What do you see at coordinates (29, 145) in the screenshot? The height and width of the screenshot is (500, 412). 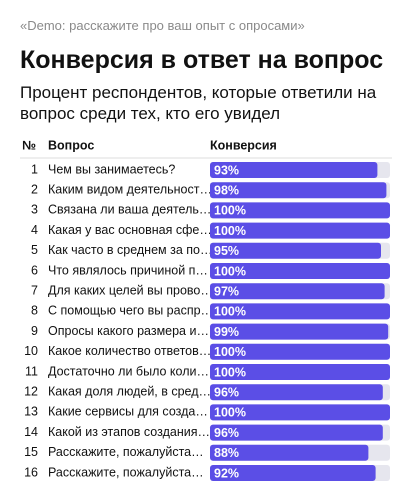 I see `column-header: №` at bounding box center [29, 145].